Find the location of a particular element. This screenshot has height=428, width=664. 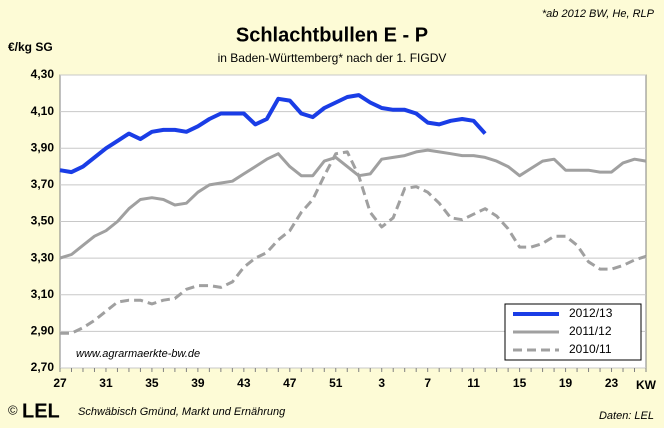

y-tick-label: 4,10 is located at coordinates (43, 111).